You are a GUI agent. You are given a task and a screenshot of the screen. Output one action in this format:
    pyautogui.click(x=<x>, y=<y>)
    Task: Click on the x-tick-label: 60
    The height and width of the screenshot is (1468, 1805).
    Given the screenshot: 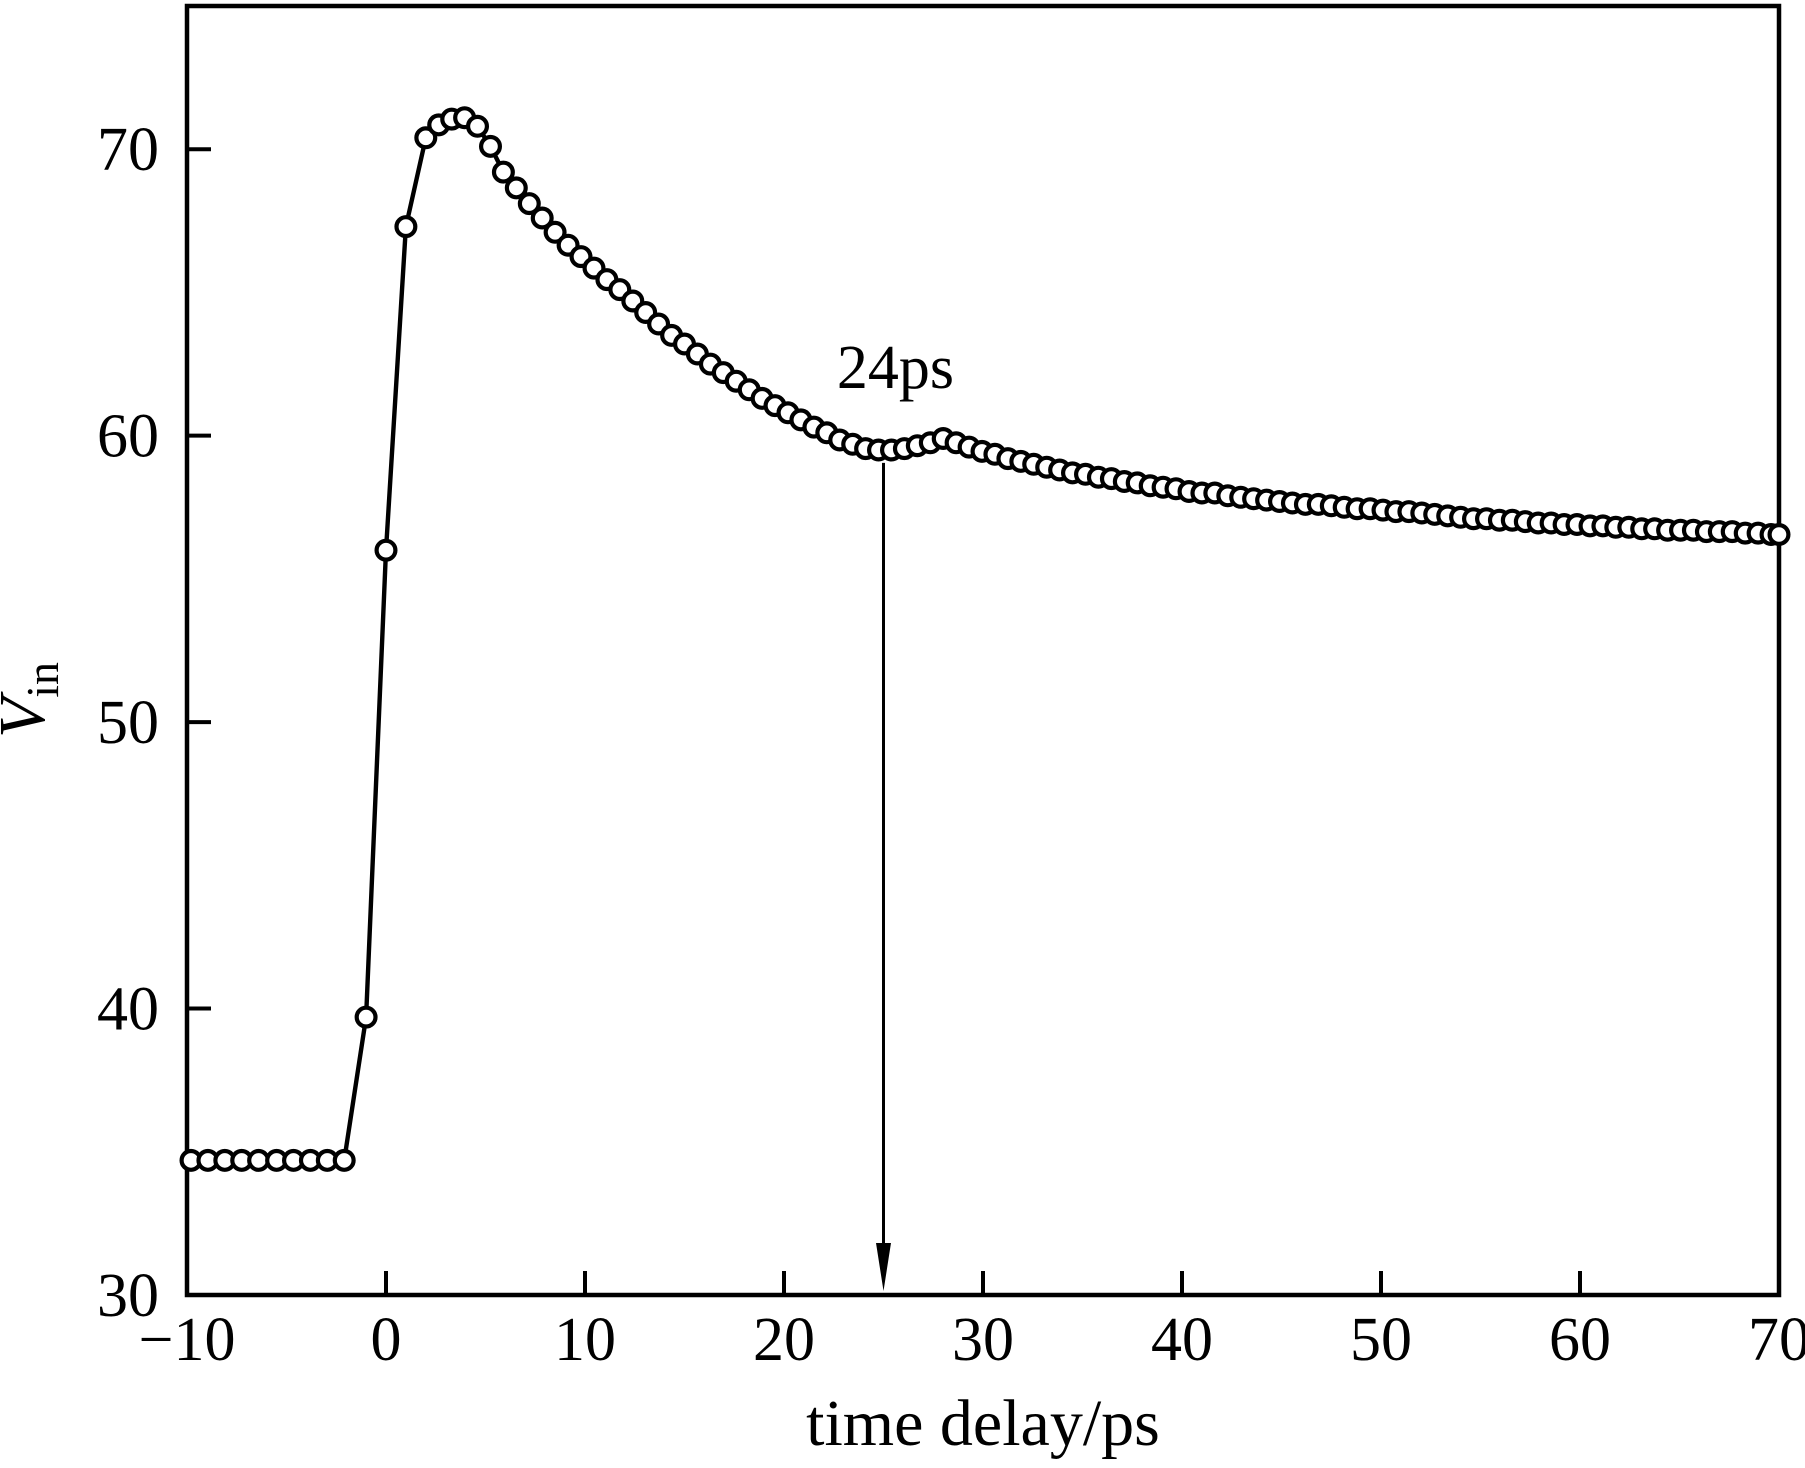 What is the action you would take?
    pyautogui.click(x=1580, y=1340)
    